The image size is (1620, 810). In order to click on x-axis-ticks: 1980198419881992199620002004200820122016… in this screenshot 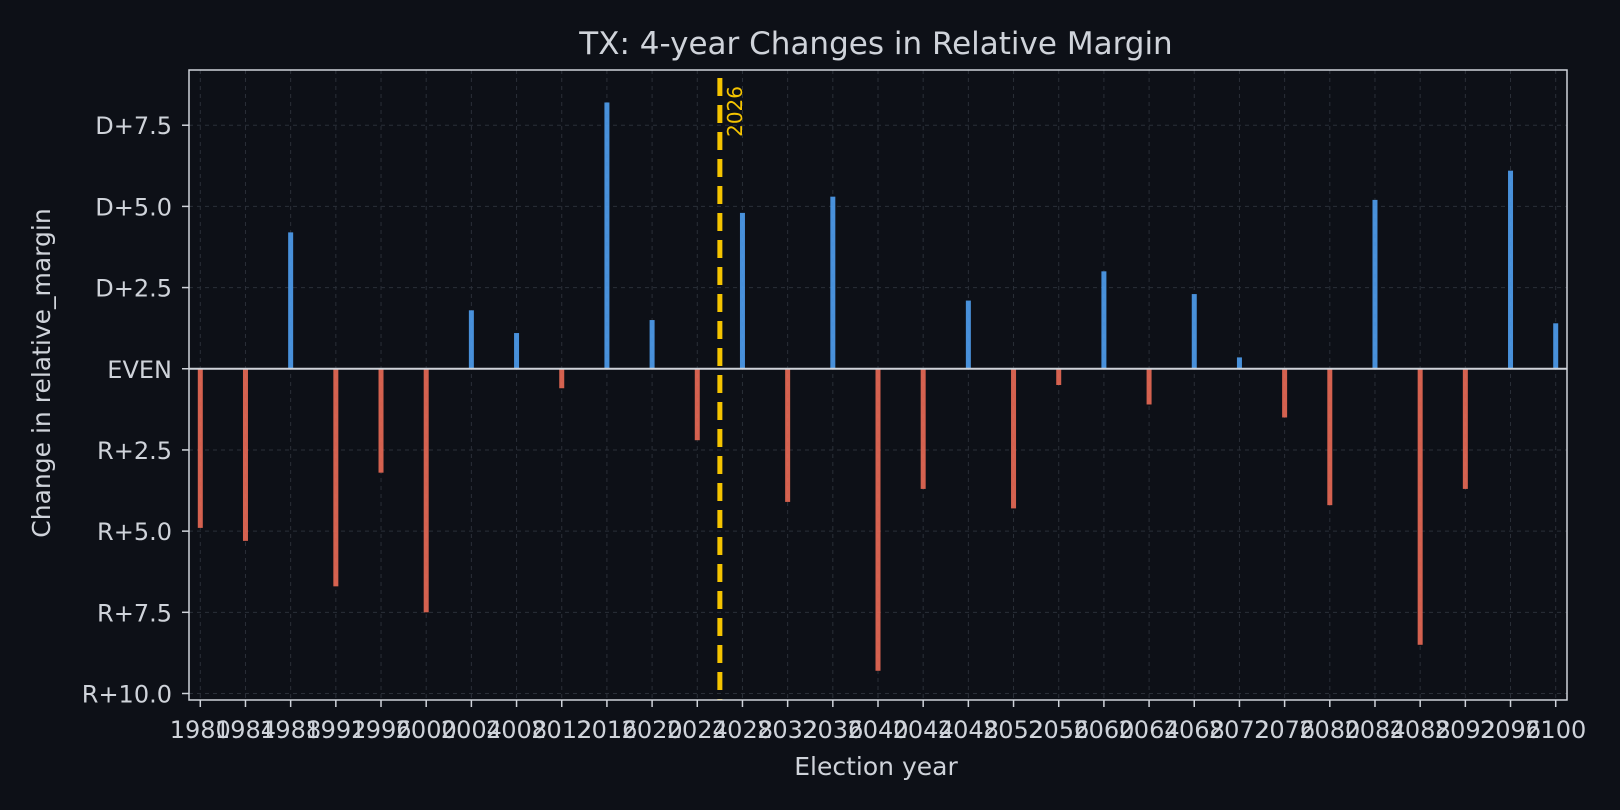, I will do `click(878, 722)`.